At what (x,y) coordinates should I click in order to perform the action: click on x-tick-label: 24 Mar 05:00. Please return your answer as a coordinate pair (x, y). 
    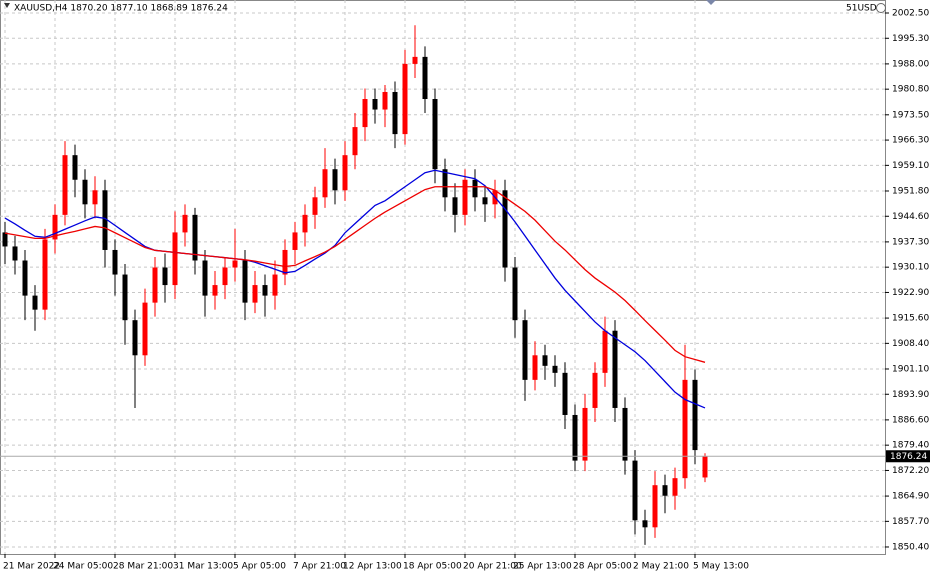
    Looking at the image, I should click on (83, 567).